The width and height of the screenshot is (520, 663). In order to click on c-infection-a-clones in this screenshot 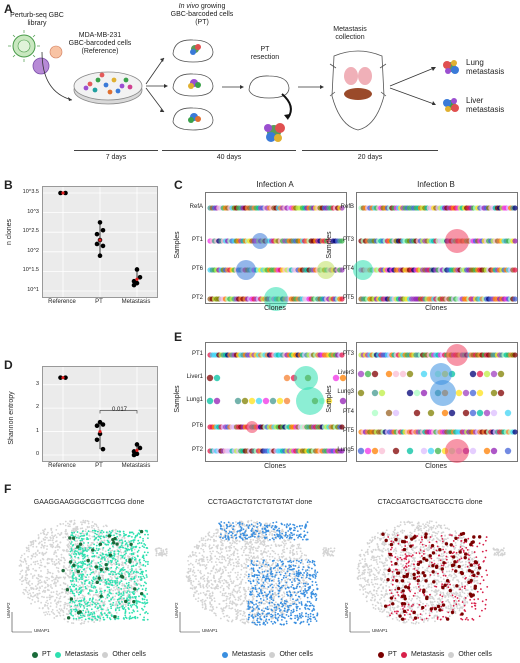, I will do `click(276, 258)`.